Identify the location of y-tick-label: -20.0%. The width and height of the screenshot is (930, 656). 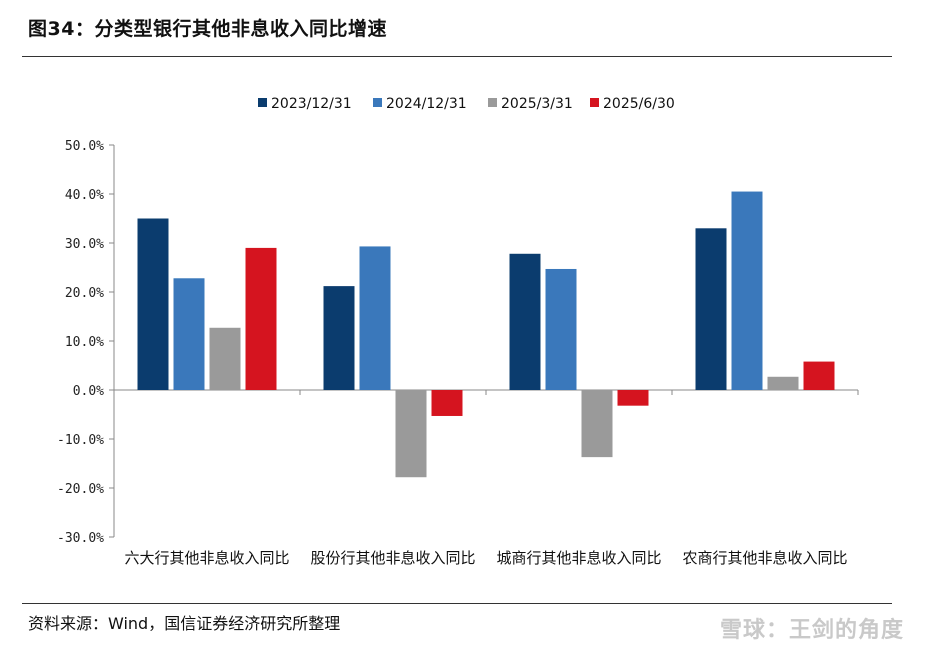
(80, 489).